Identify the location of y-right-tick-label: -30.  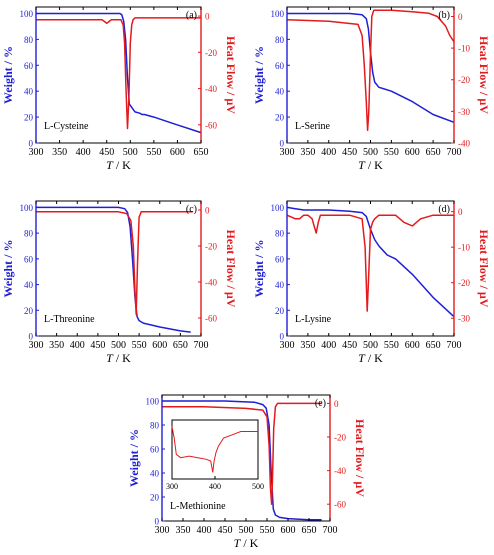
(464, 112).